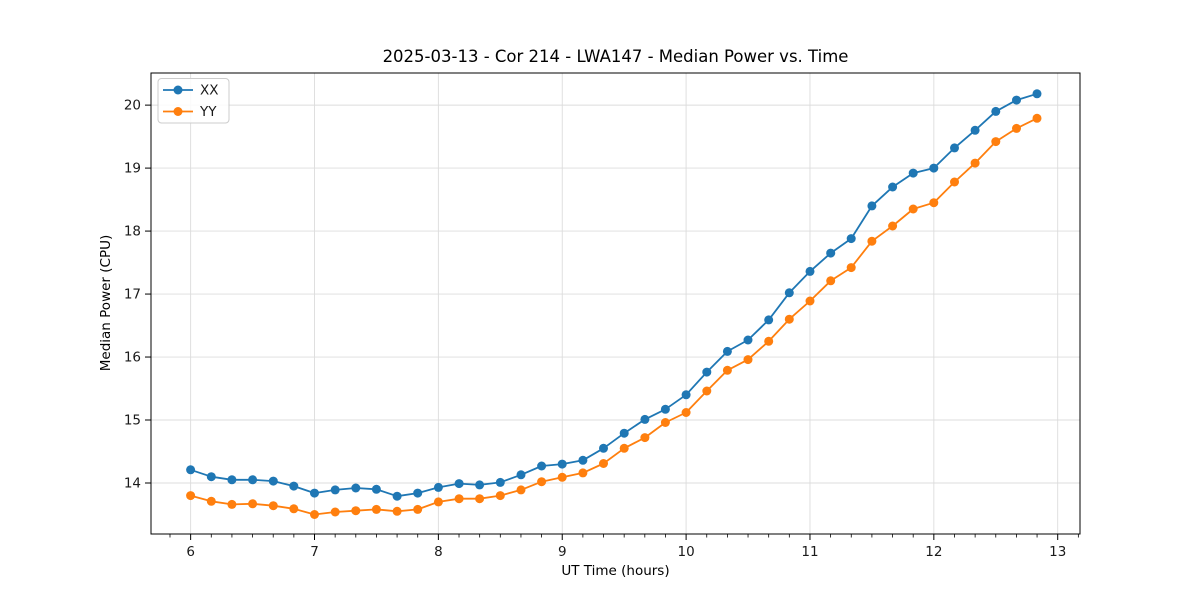 This screenshot has height=600, width=1200. What do you see at coordinates (132, 483) in the screenshot?
I see `y-tick-label: 14` at bounding box center [132, 483].